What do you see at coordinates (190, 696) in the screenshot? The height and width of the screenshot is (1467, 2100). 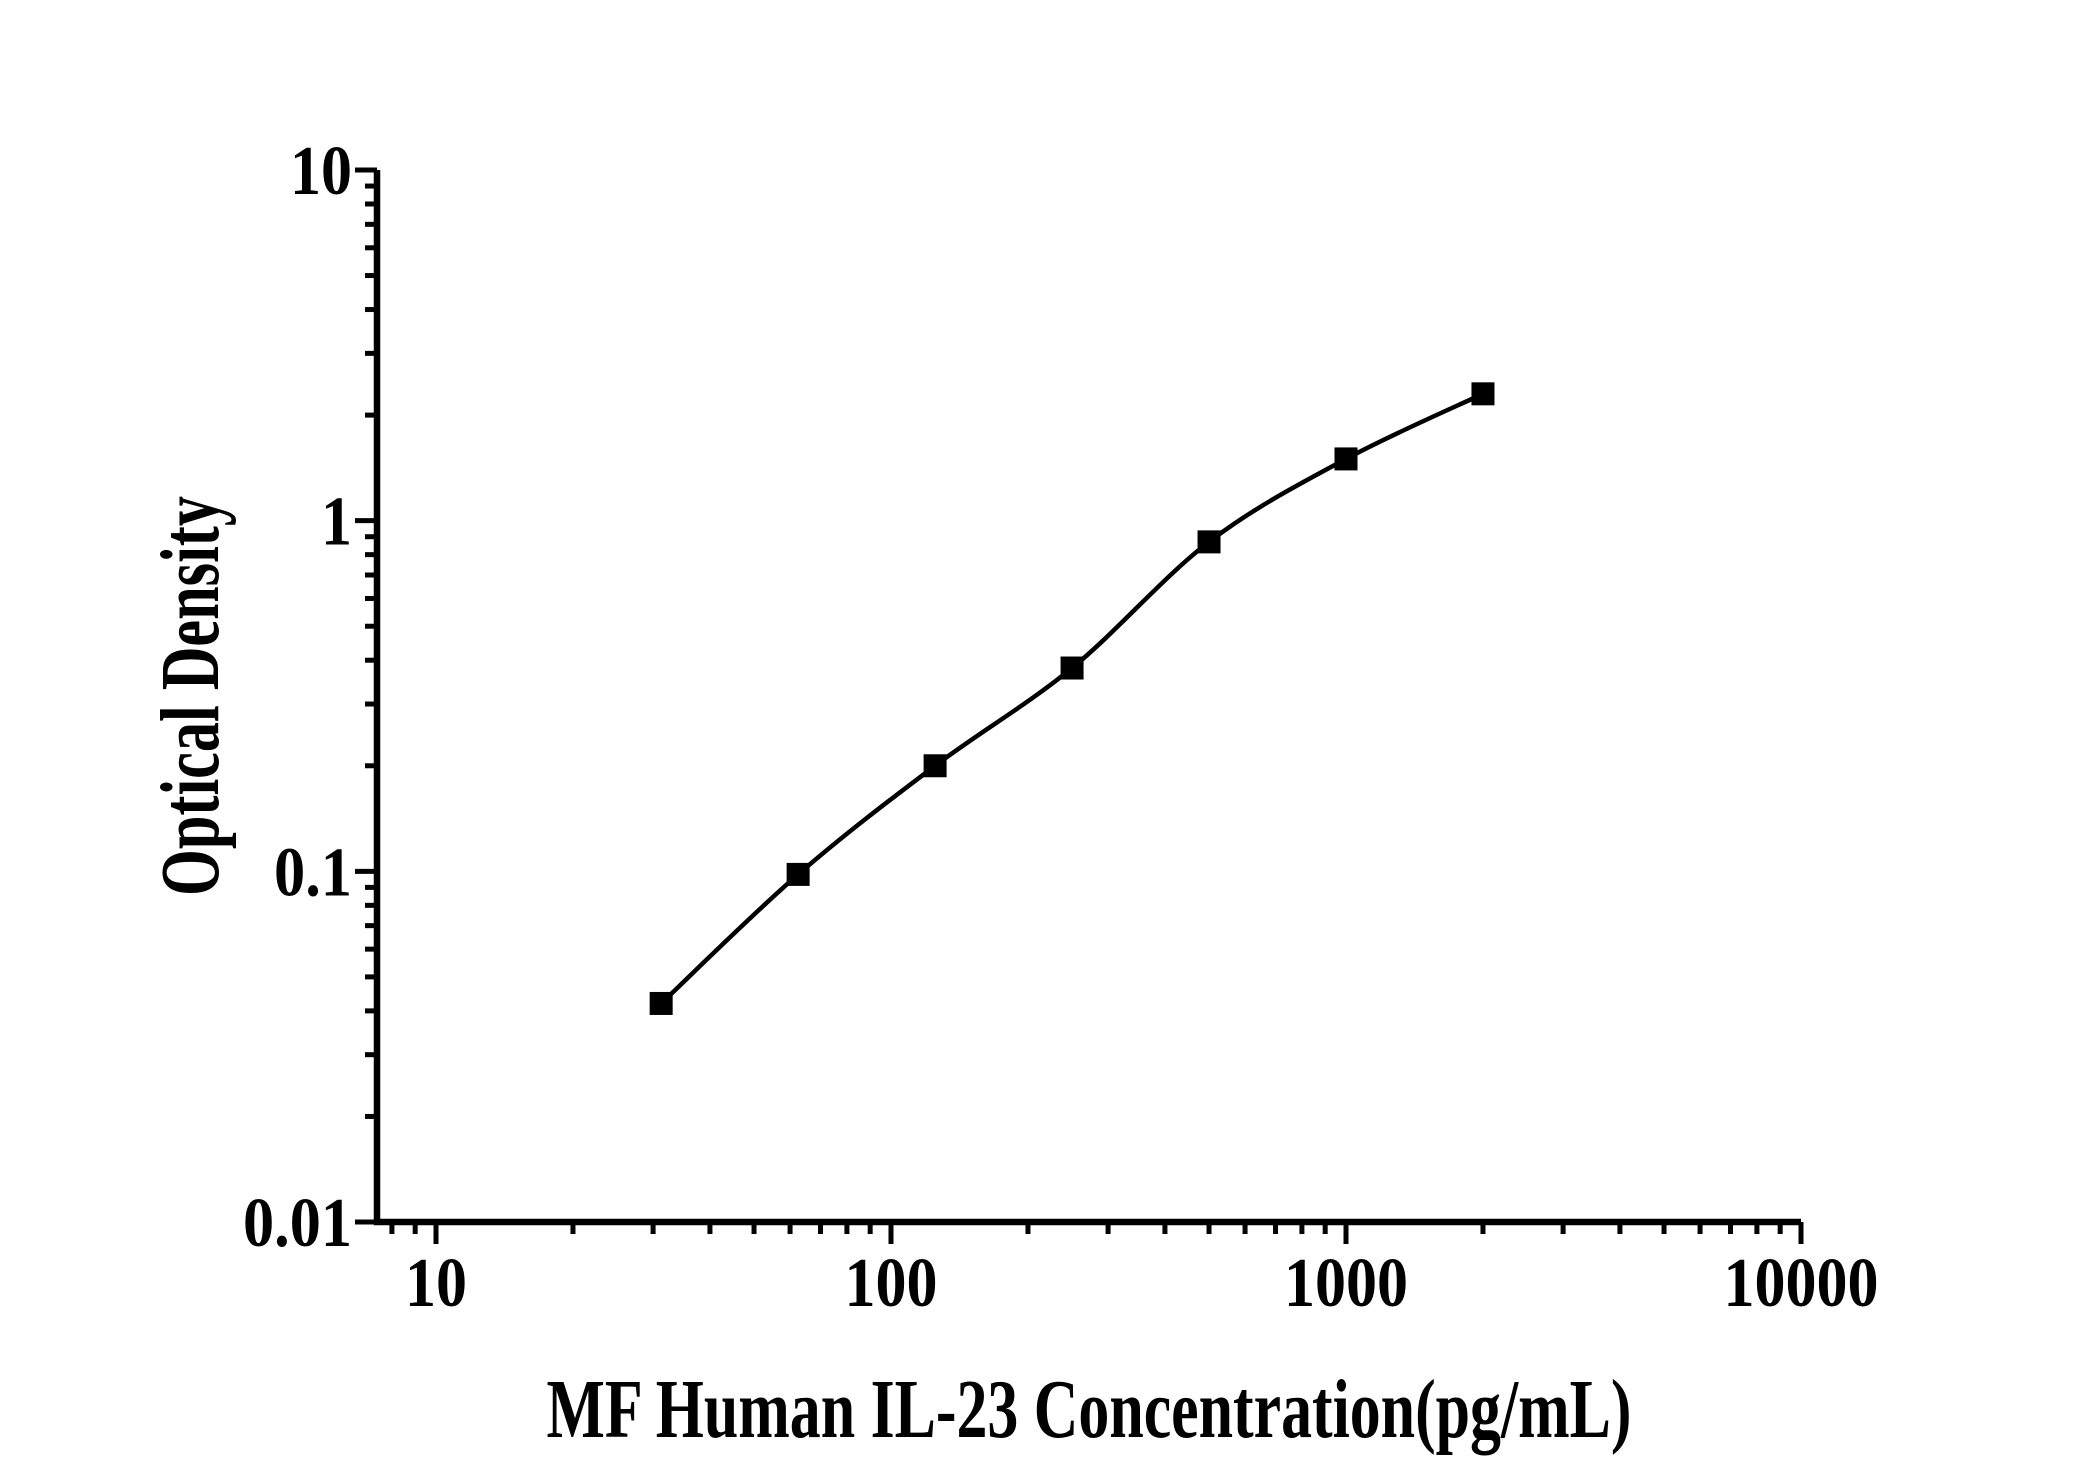 I see `y-axis-title: Optical Density` at bounding box center [190, 696].